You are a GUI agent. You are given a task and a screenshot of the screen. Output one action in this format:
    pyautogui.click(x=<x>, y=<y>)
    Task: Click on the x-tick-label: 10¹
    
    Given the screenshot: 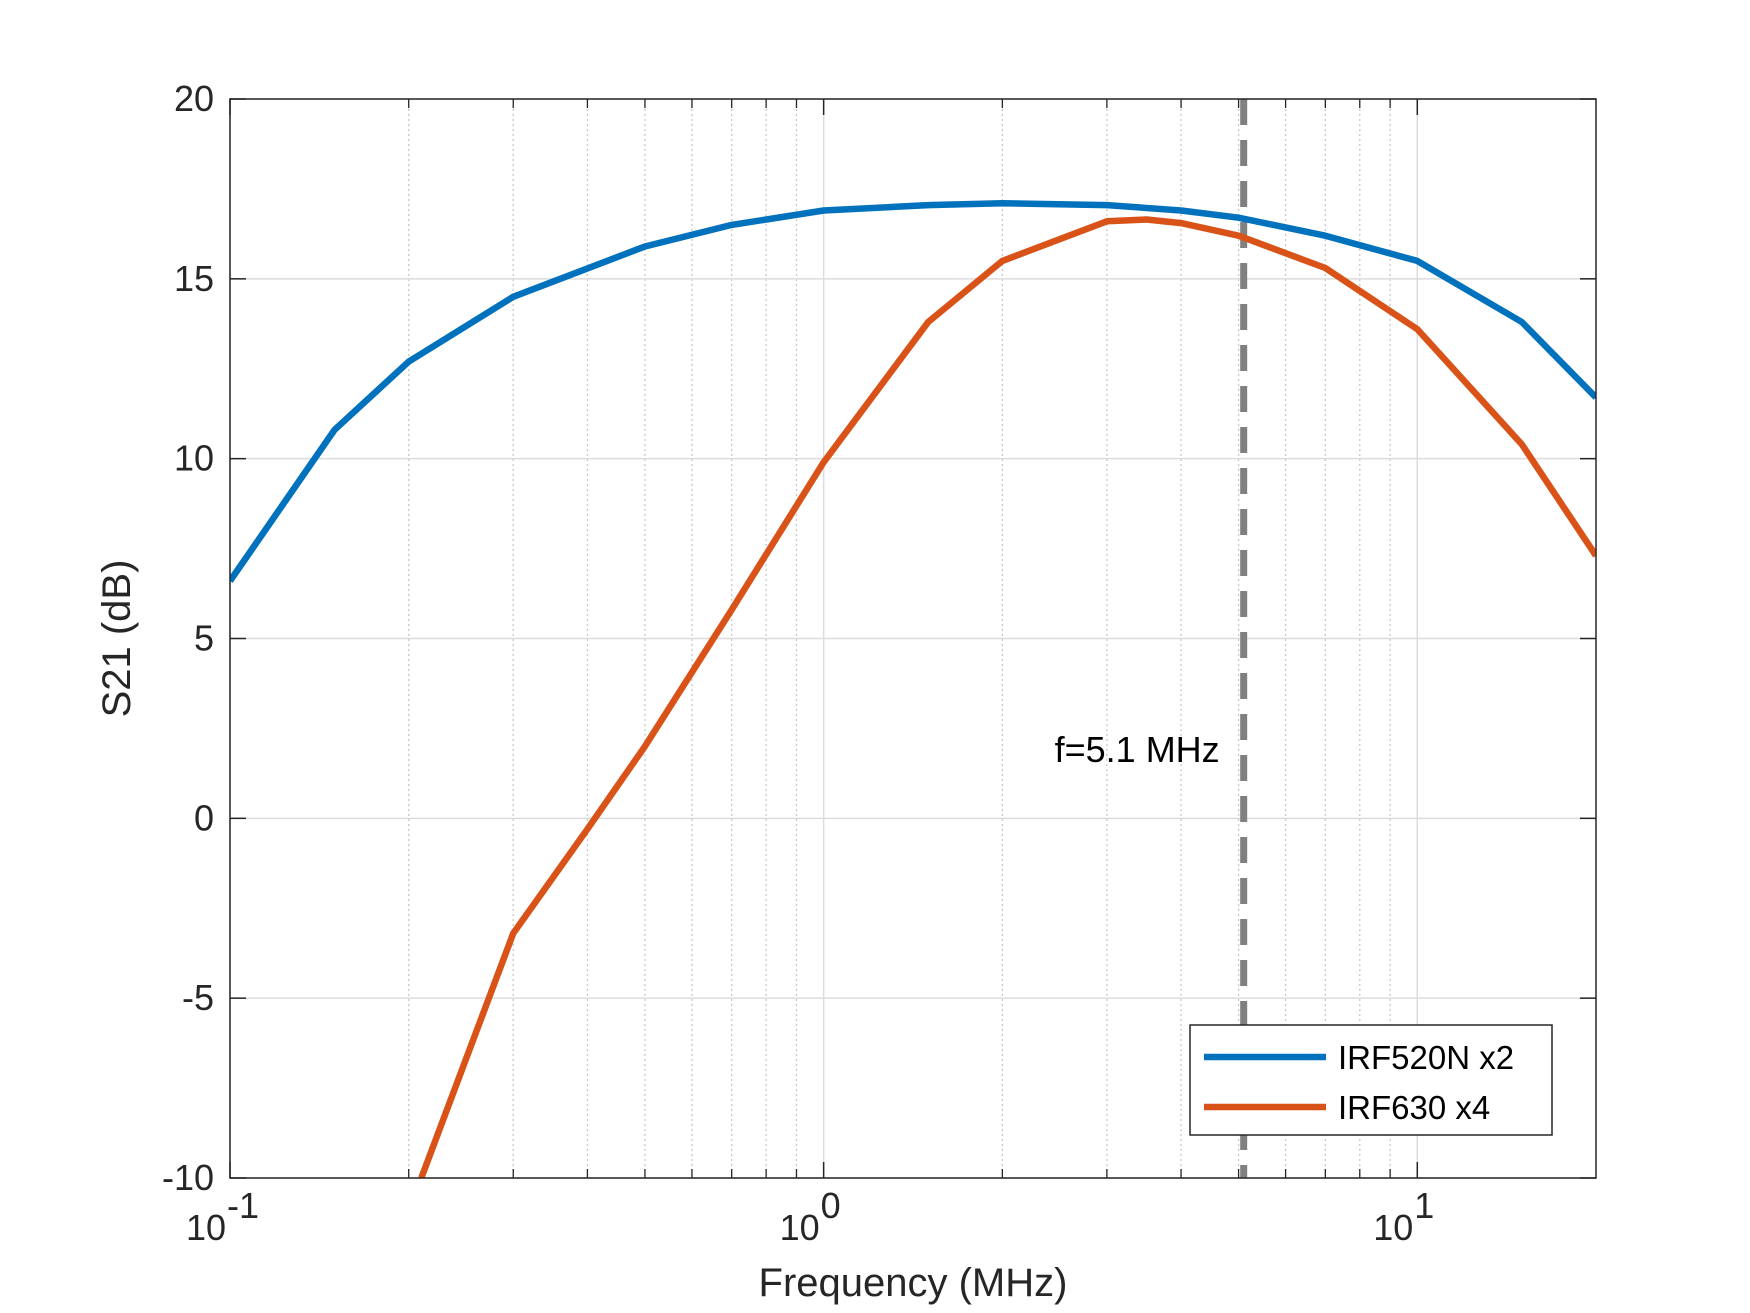 What is the action you would take?
    pyautogui.click(x=1403, y=1216)
    